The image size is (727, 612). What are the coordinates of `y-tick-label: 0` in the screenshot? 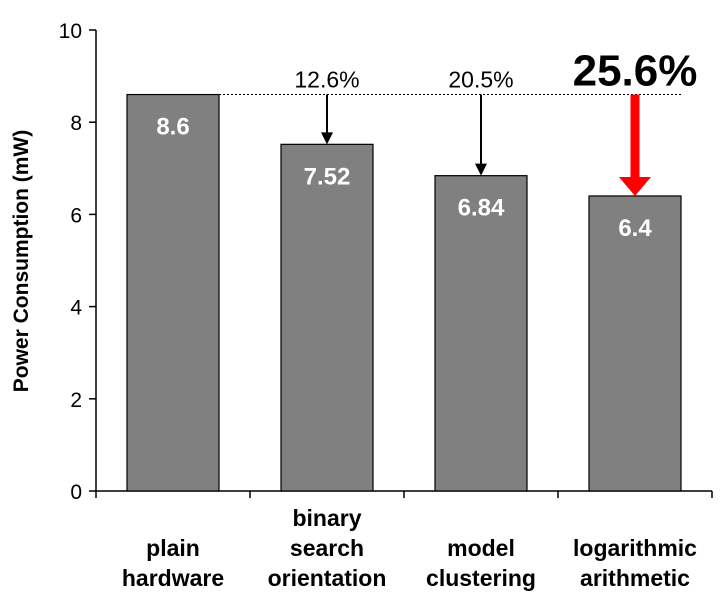 It's located at (76, 492).